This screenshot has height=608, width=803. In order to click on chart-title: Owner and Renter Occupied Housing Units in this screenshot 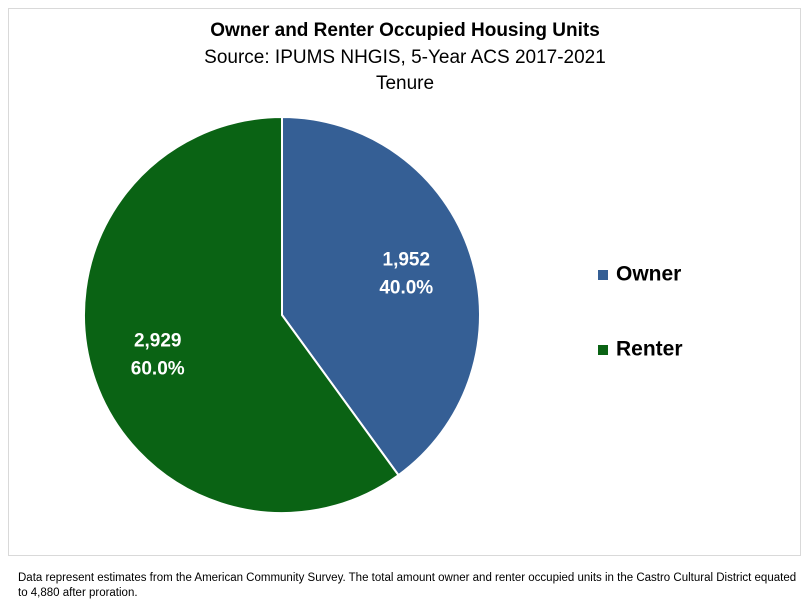, I will do `click(405, 30)`.